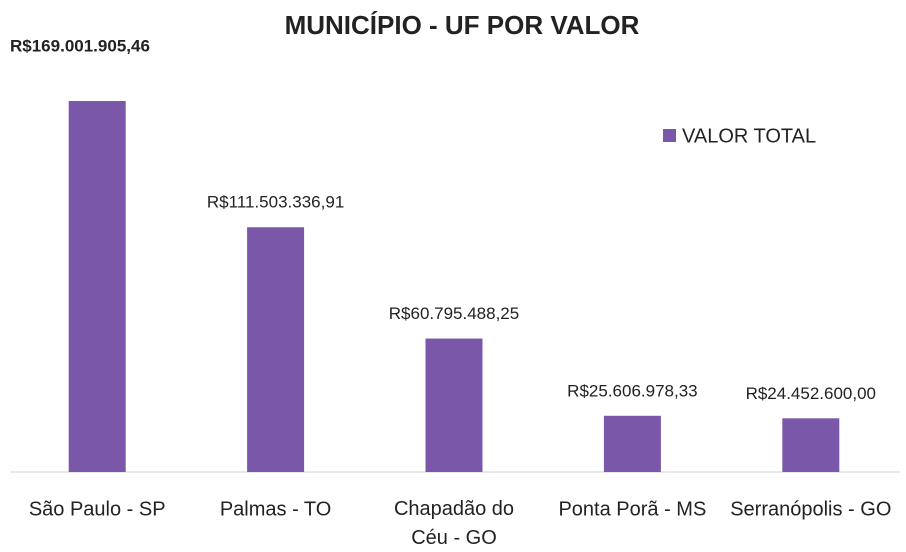  I want to click on chart-title: MUNICÍPIO - UF POR VALOR, so click(462, 25).